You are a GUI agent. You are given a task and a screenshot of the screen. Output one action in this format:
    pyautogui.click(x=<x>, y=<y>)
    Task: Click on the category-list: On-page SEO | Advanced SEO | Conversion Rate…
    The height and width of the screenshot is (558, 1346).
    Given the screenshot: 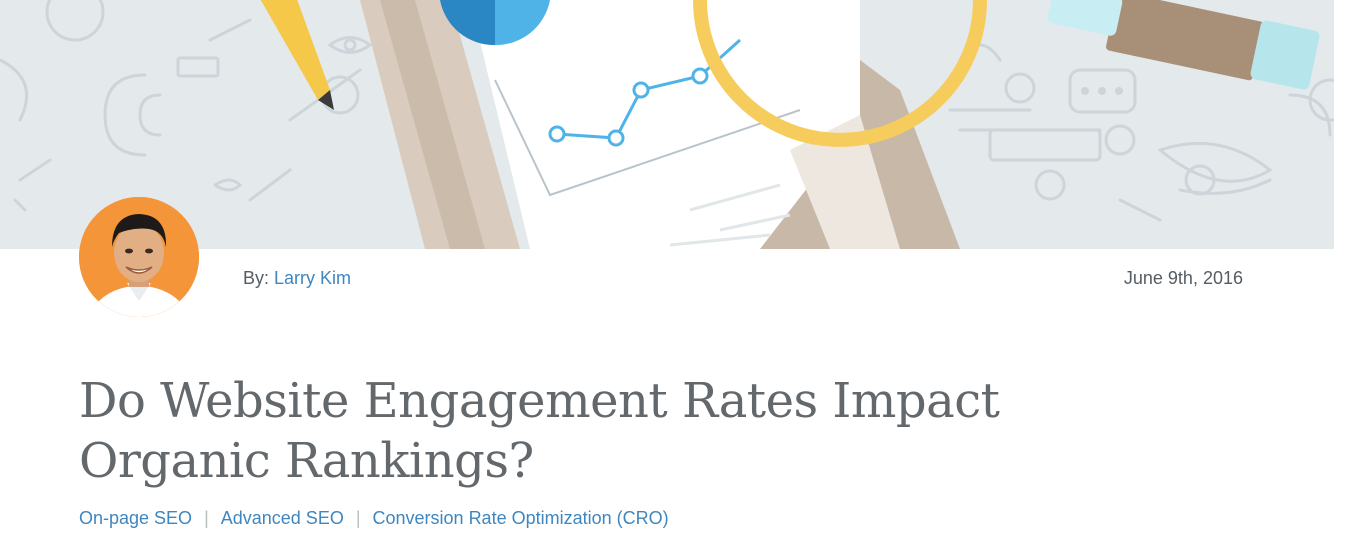 What is the action you would take?
    pyautogui.click(x=374, y=518)
    